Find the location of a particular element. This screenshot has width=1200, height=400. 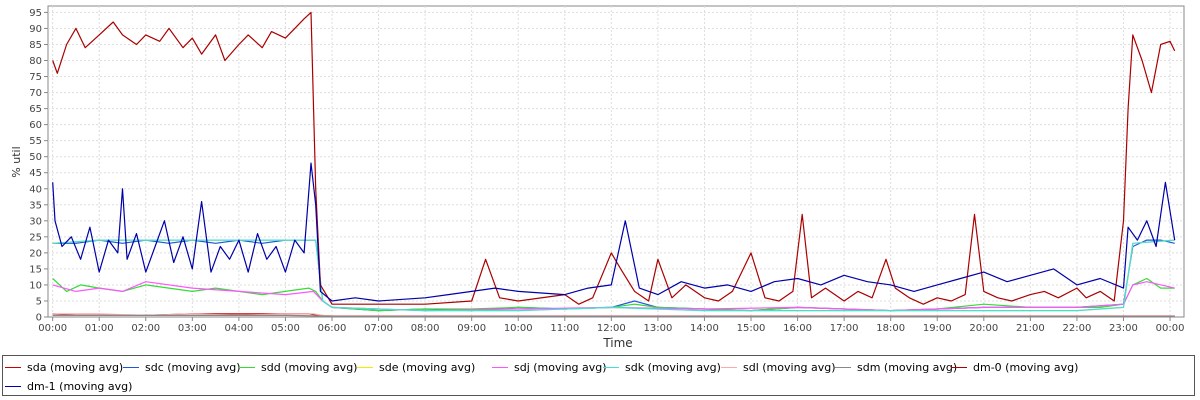

y-tick-label: 75 is located at coordinates (35, 77).